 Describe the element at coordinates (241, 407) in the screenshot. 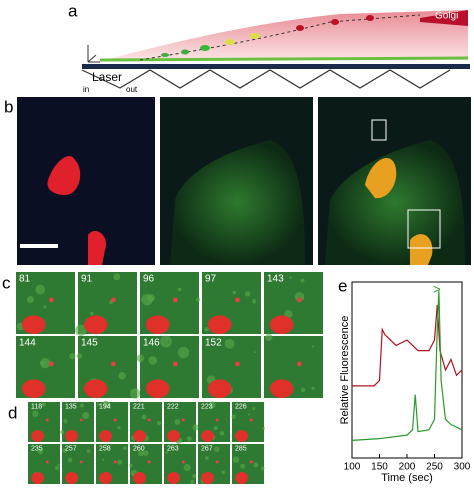

I see `frame-number: 226` at that location.